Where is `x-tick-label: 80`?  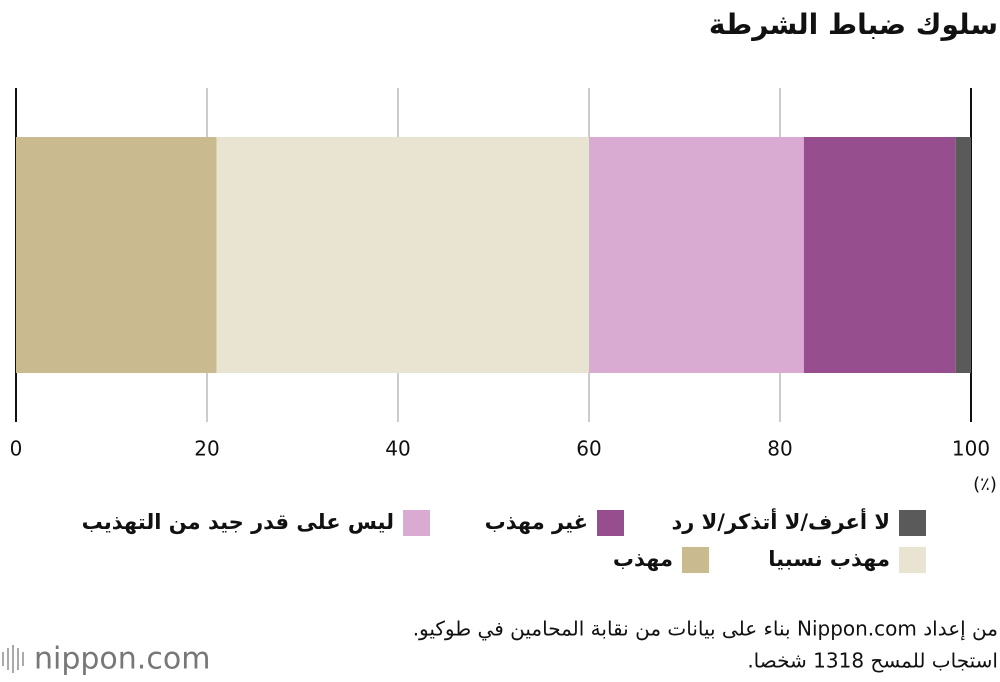
x-tick-label: 80 is located at coordinates (779, 449).